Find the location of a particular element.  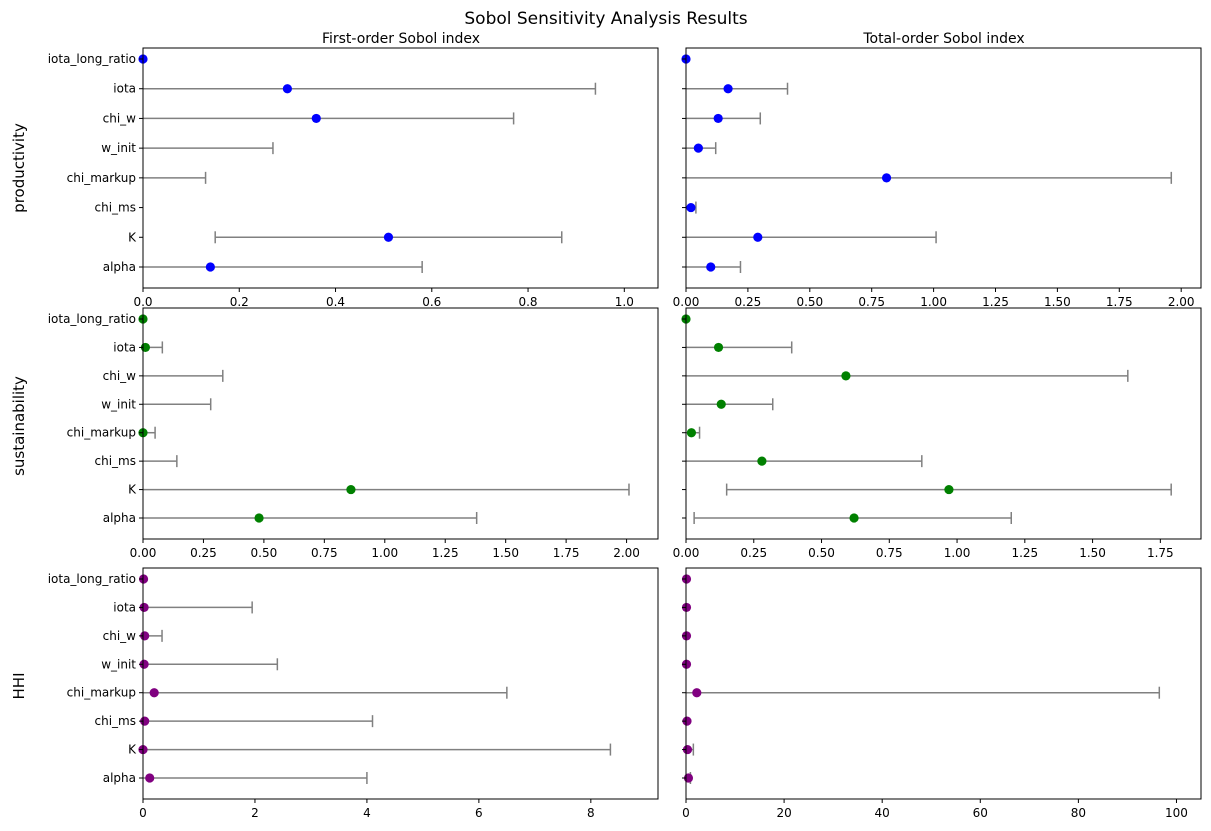

row-label-hhi: HHI is located at coordinates (19, 686).